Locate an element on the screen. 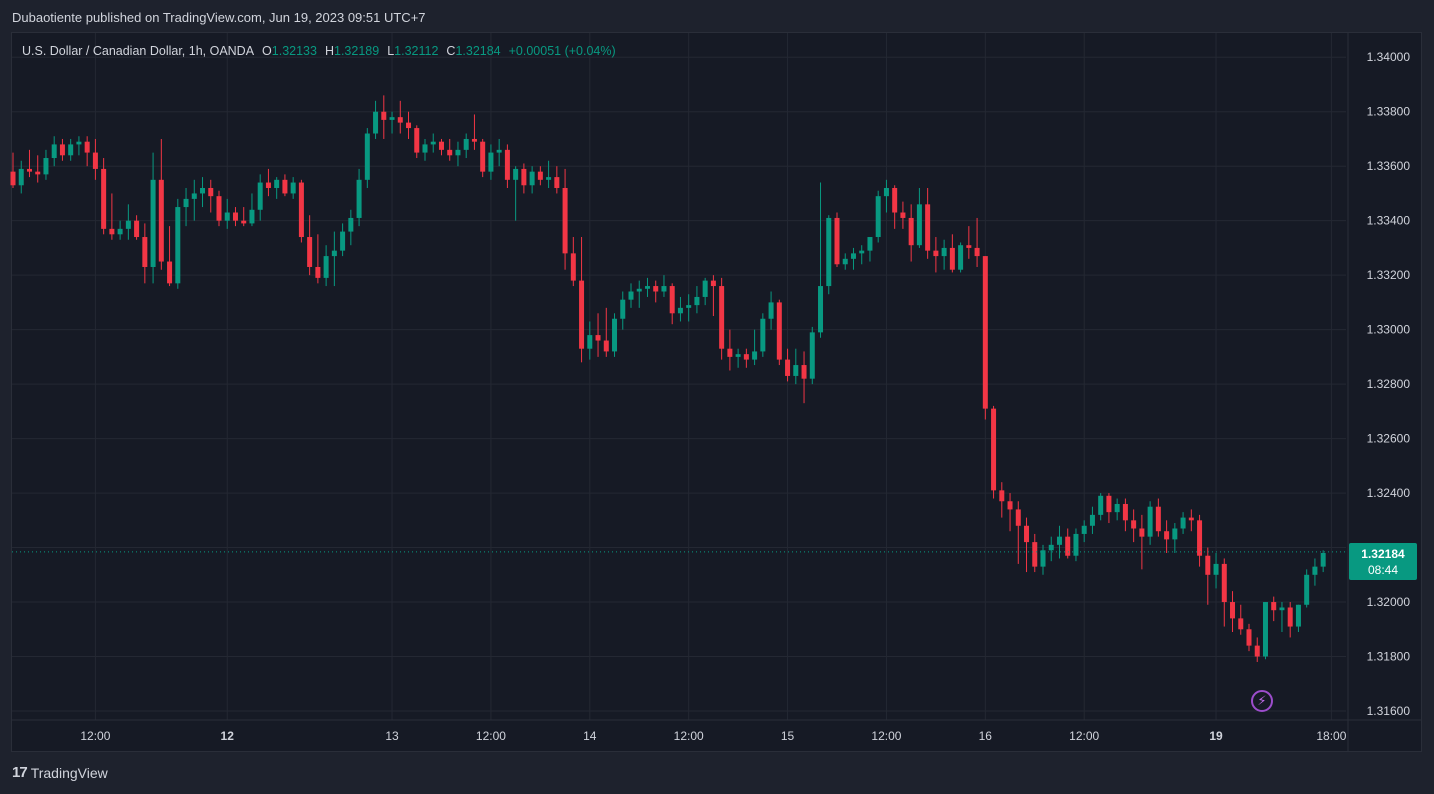  y-tick-label: 1.31600 is located at coordinates (1389, 711).